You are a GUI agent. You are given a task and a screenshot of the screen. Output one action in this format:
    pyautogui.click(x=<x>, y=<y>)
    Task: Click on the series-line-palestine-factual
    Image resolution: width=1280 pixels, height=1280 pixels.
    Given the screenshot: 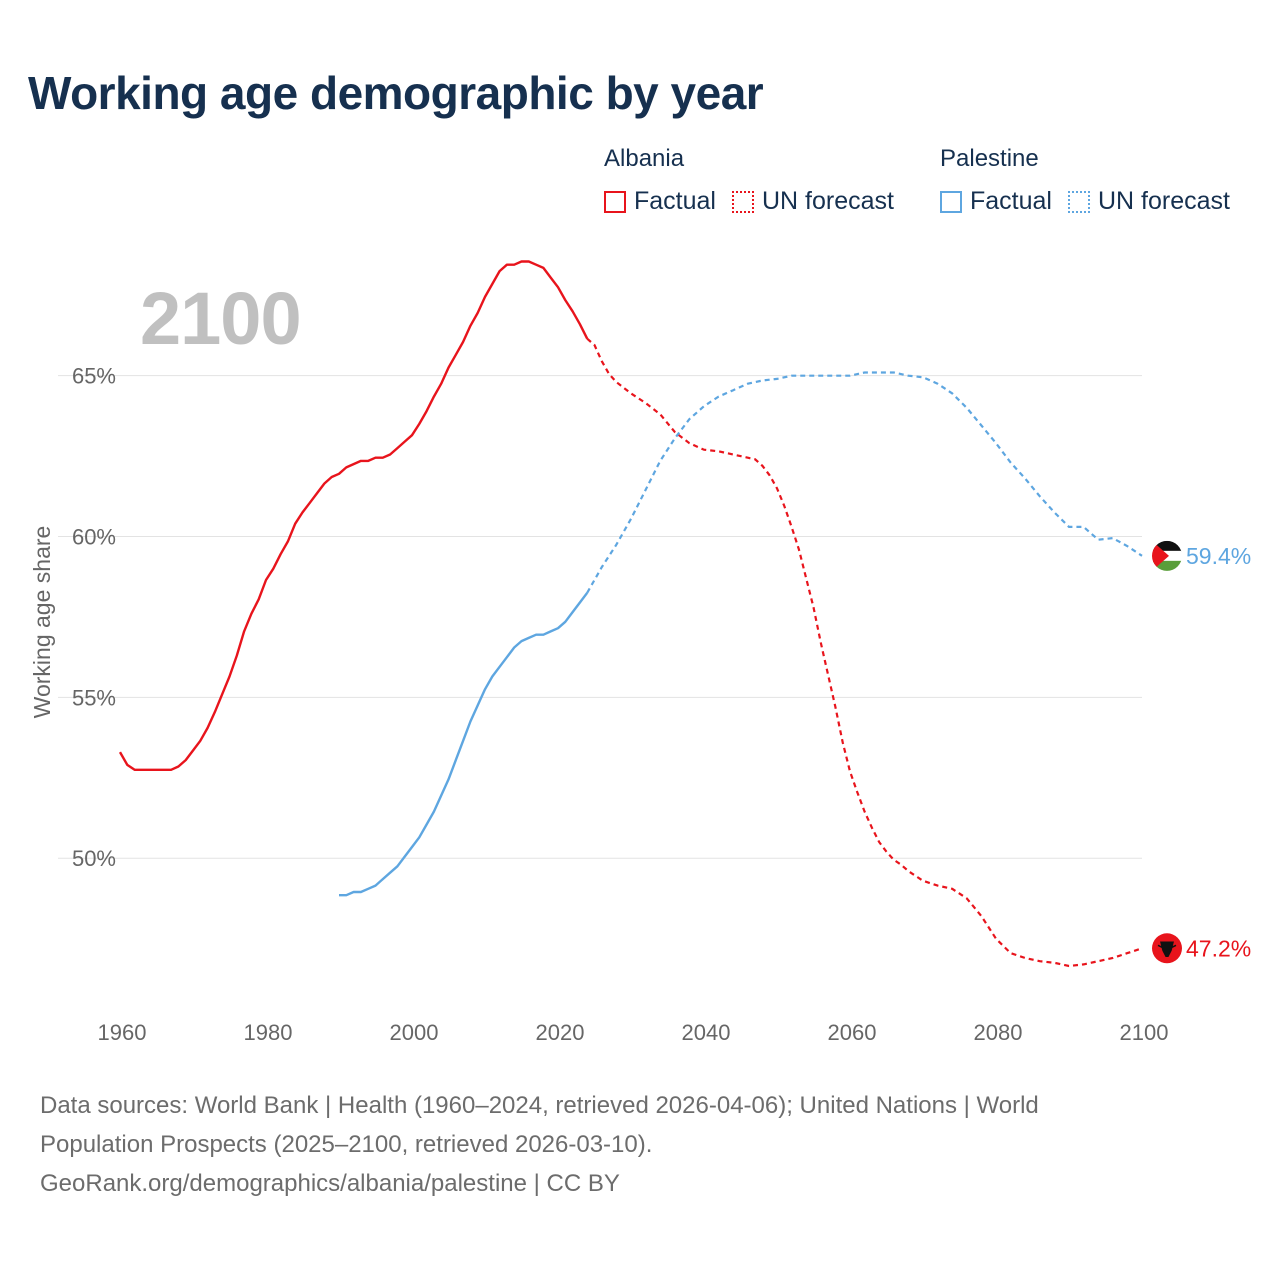 What is the action you would take?
    pyautogui.click(x=464, y=744)
    